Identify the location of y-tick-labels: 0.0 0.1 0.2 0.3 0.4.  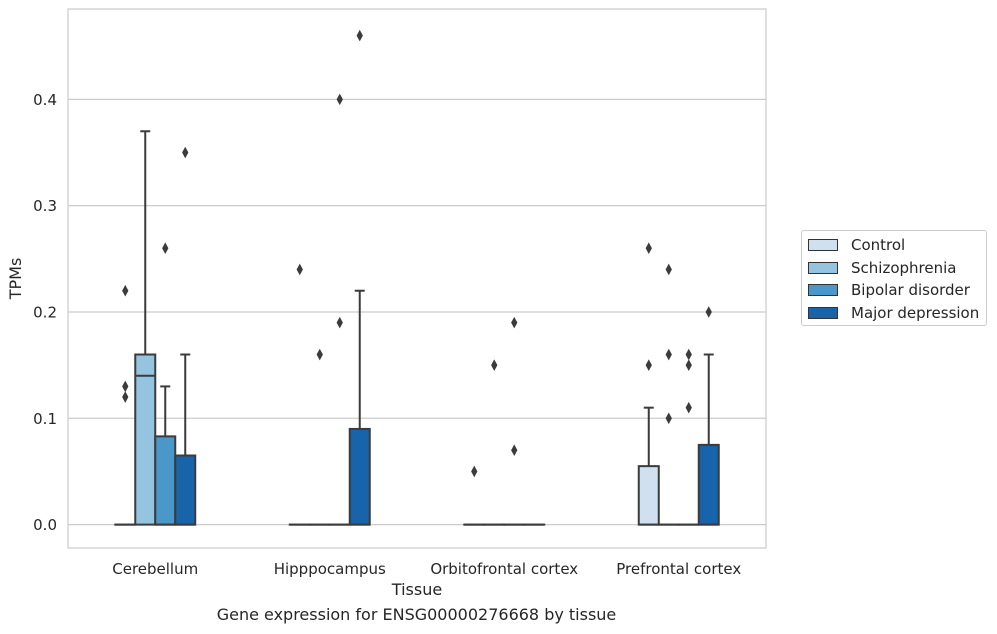
(45, 312).